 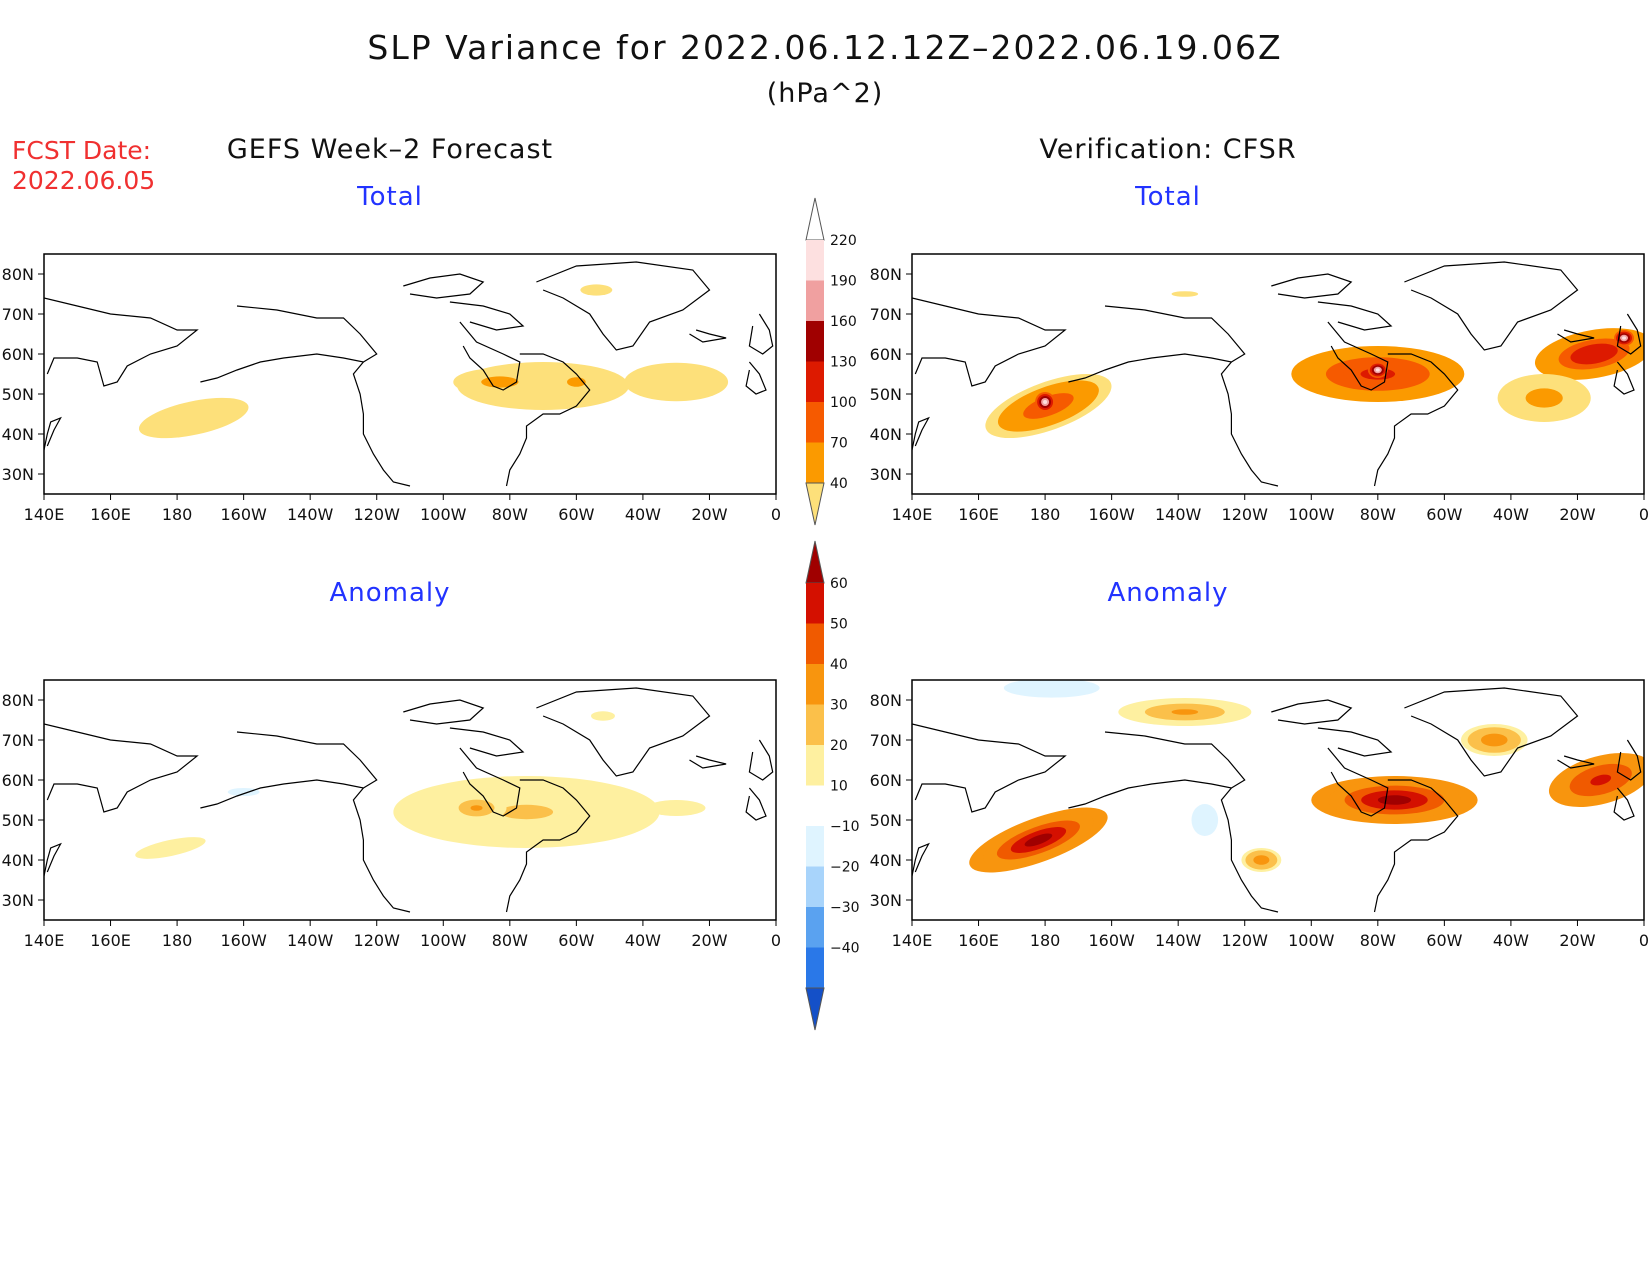 I want to click on lat-tick-label: 30N, so click(x=886, y=900).